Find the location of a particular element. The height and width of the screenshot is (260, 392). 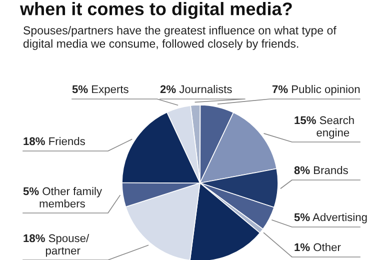

slice-label: Journalists is located at coordinates (205, 89).